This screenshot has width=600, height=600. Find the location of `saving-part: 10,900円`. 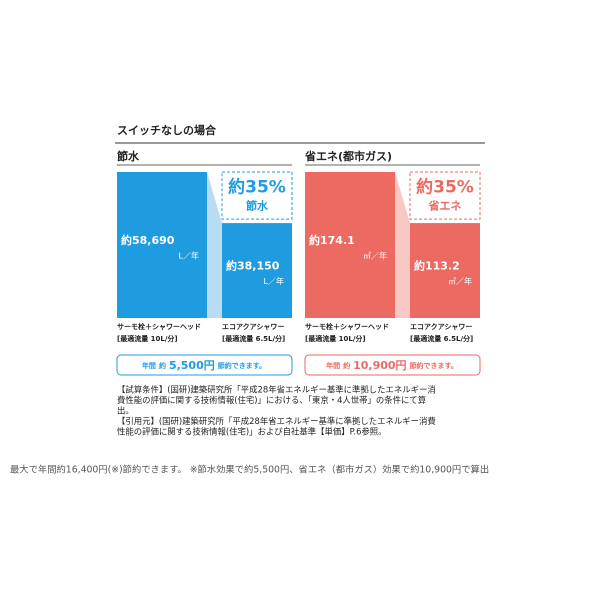

saving-part: 10,900円 is located at coordinates (379, 365).